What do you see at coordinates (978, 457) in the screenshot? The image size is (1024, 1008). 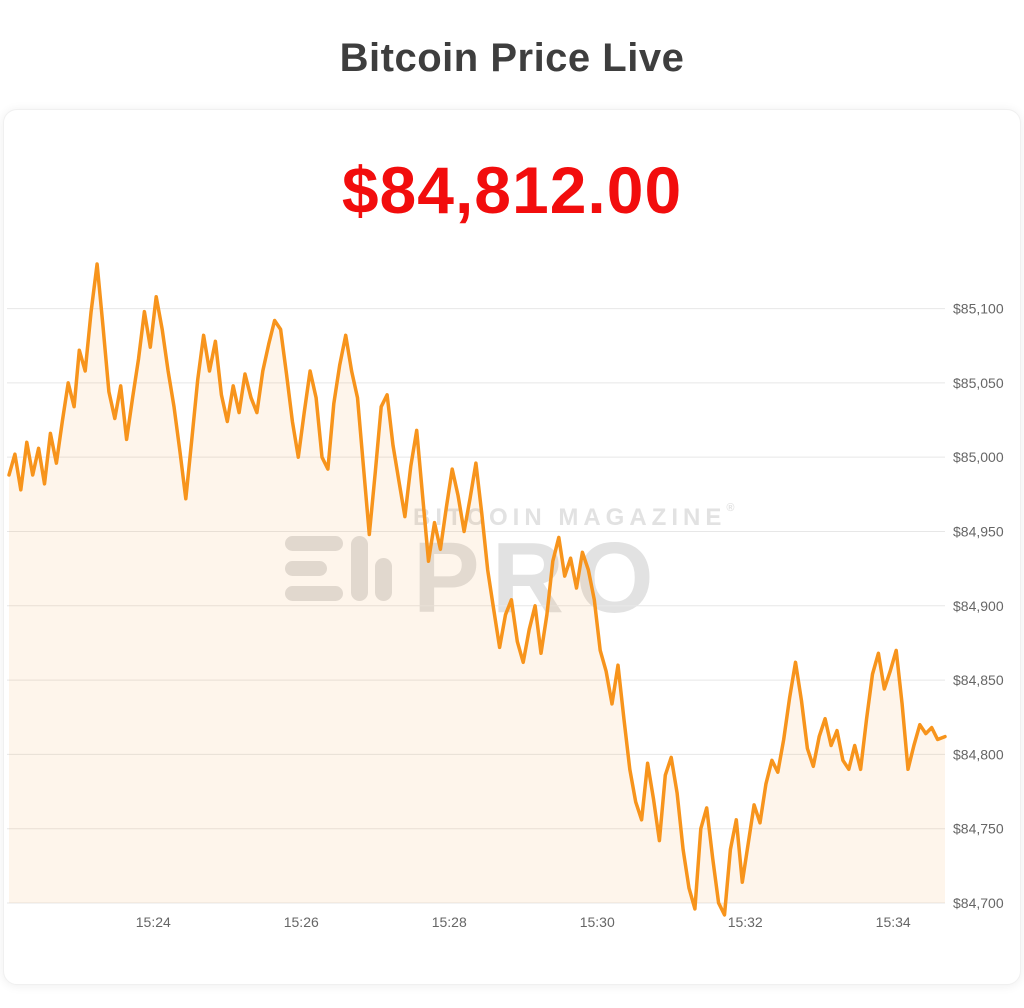 I see `y-axis-tick-label: $85,000` at bounding box center [978, 457].